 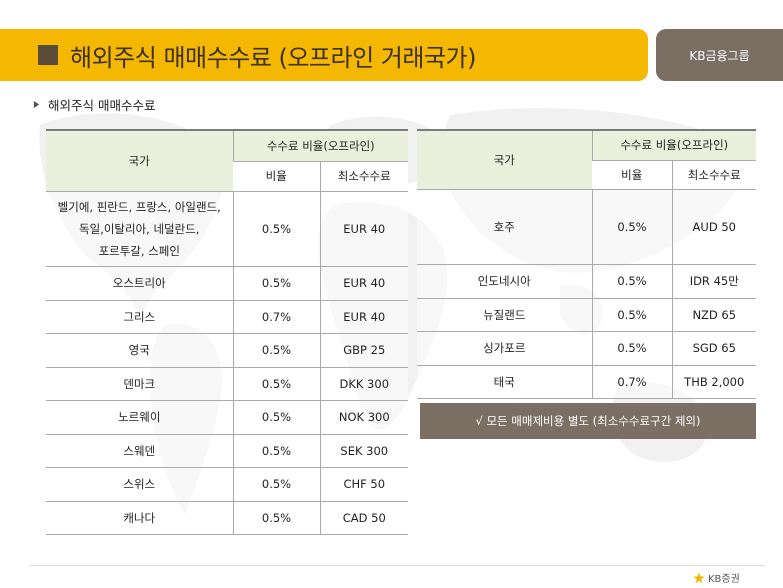 I want to click on table-row: 노르웨이 0.5% NOK 300, so click(x=227, y=417).